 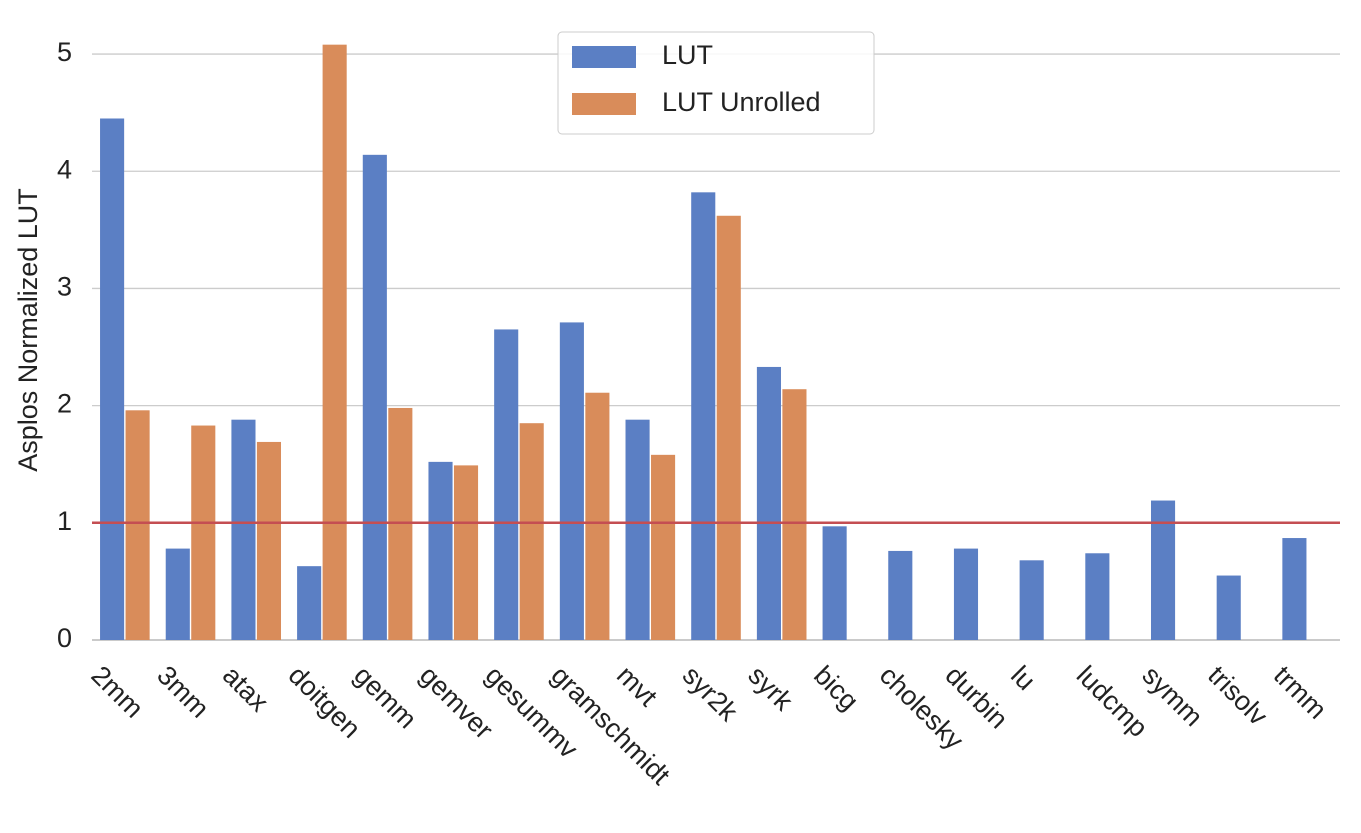 I want to click on legend-label: LUT Unrolled, so click(x=741, y=102).